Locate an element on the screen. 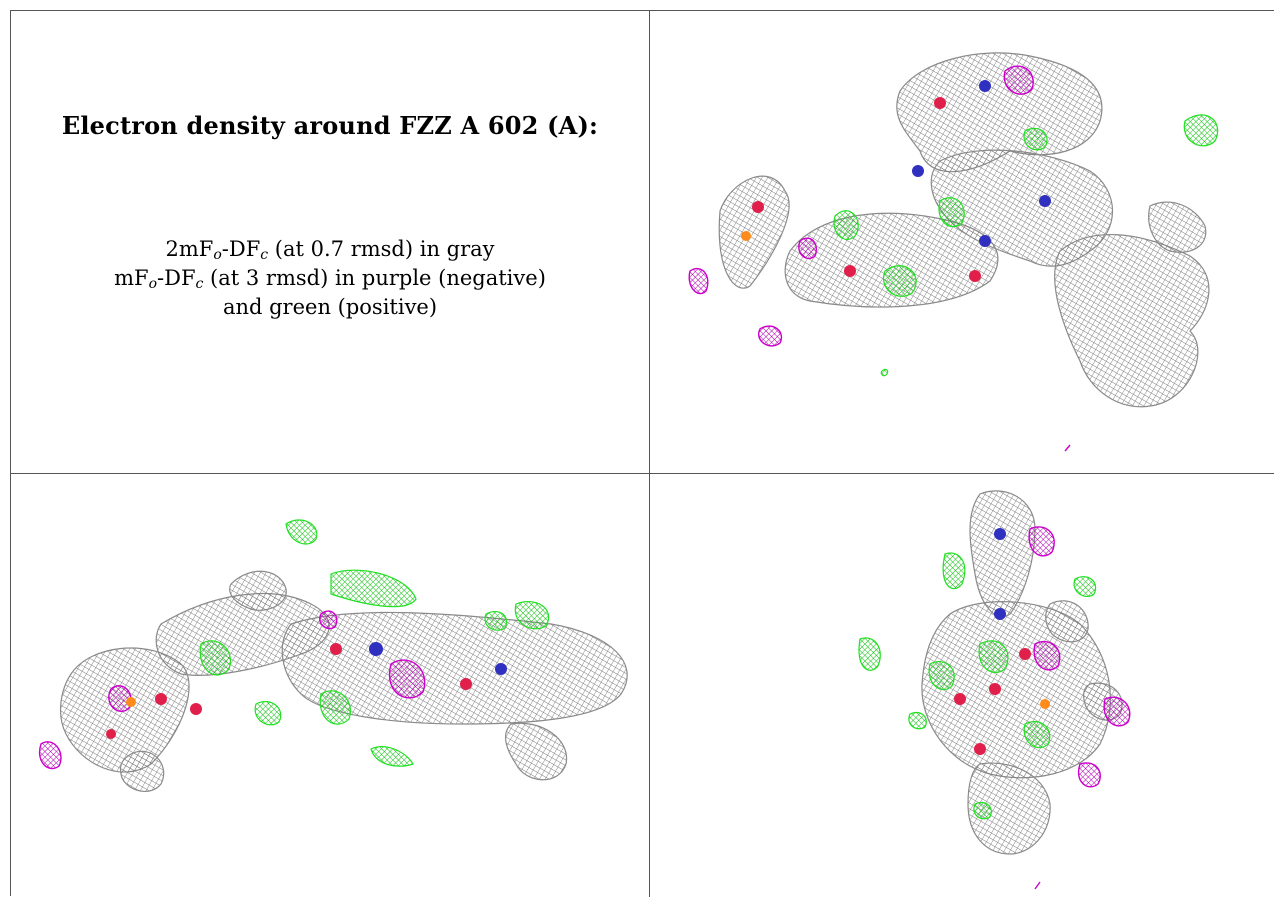 The width and height of the screenshot is (1274, 897). table-horizontal-divider is located at coordinates (642, 473).